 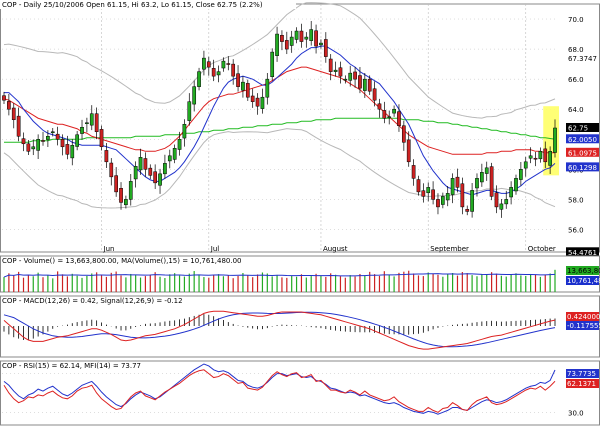 I want to click on rsi-tick-label: 30.0, so click(x=576, y=413).